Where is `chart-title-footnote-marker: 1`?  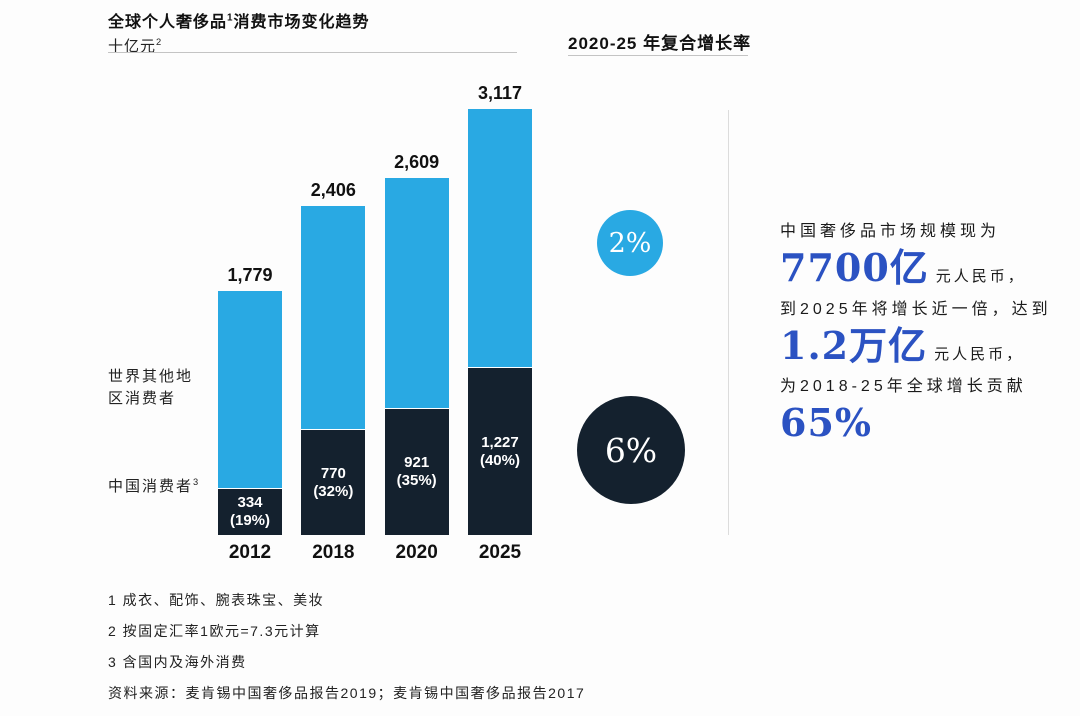 chart-title-footnote-marker: 1 is located at coordinates (230, 18).